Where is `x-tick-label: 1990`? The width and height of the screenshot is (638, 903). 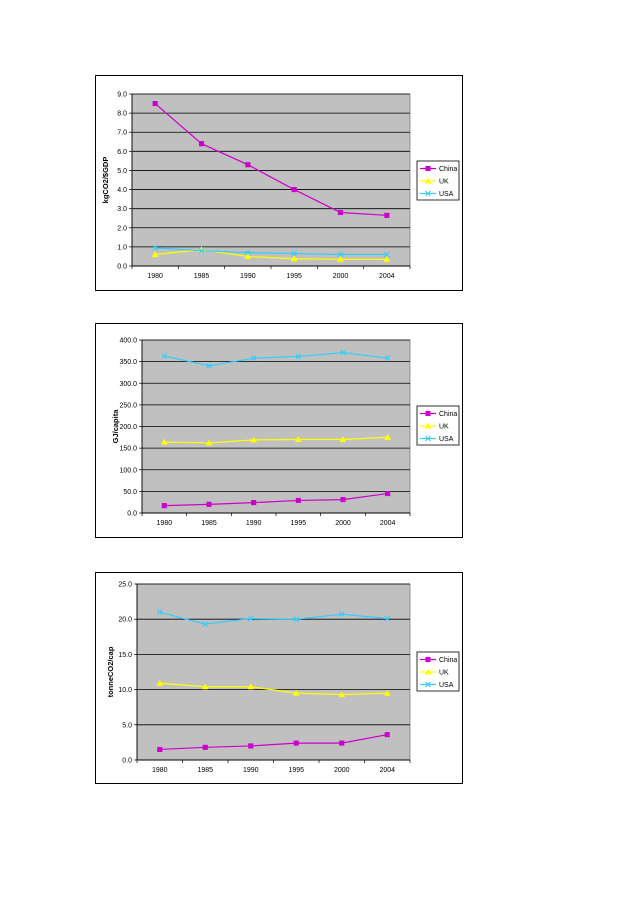
x-tick-label: 1990 is located at coordinates (248, 276).